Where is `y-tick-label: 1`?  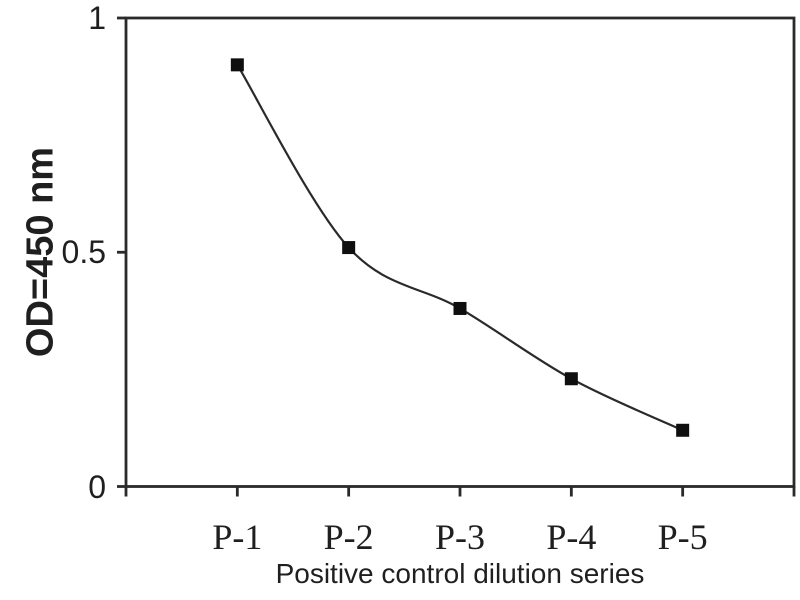 y-tick-label: 1 is located at coordinates (97, 18).